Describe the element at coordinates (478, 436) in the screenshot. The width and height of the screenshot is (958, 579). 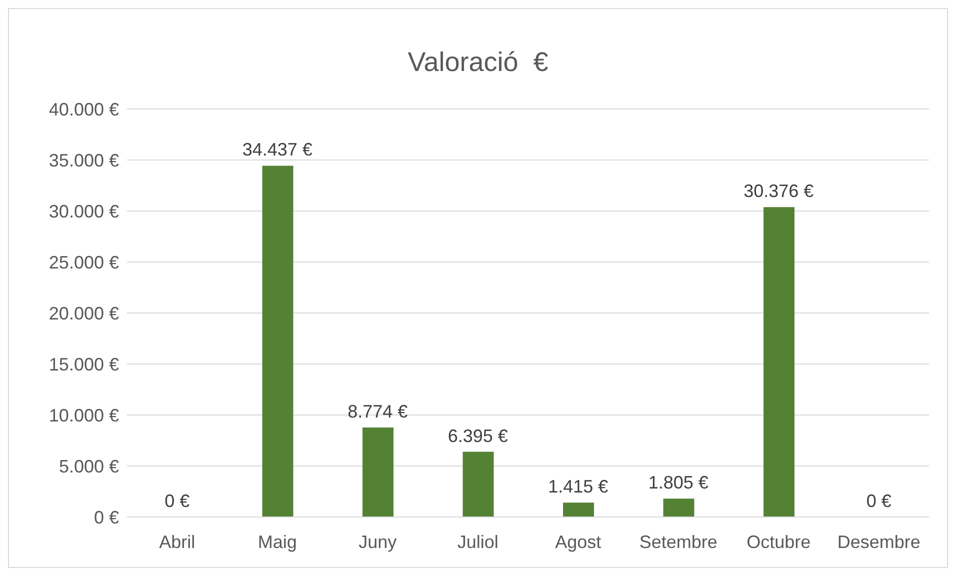
I see `data-label: 6.395 €` at that location.